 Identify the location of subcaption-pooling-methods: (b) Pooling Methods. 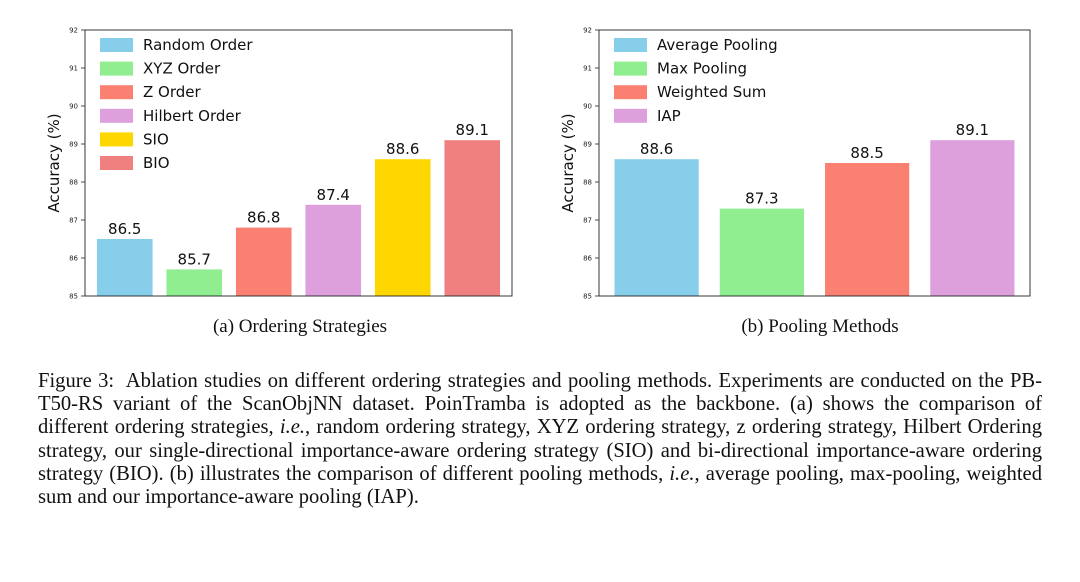
(820, 326).